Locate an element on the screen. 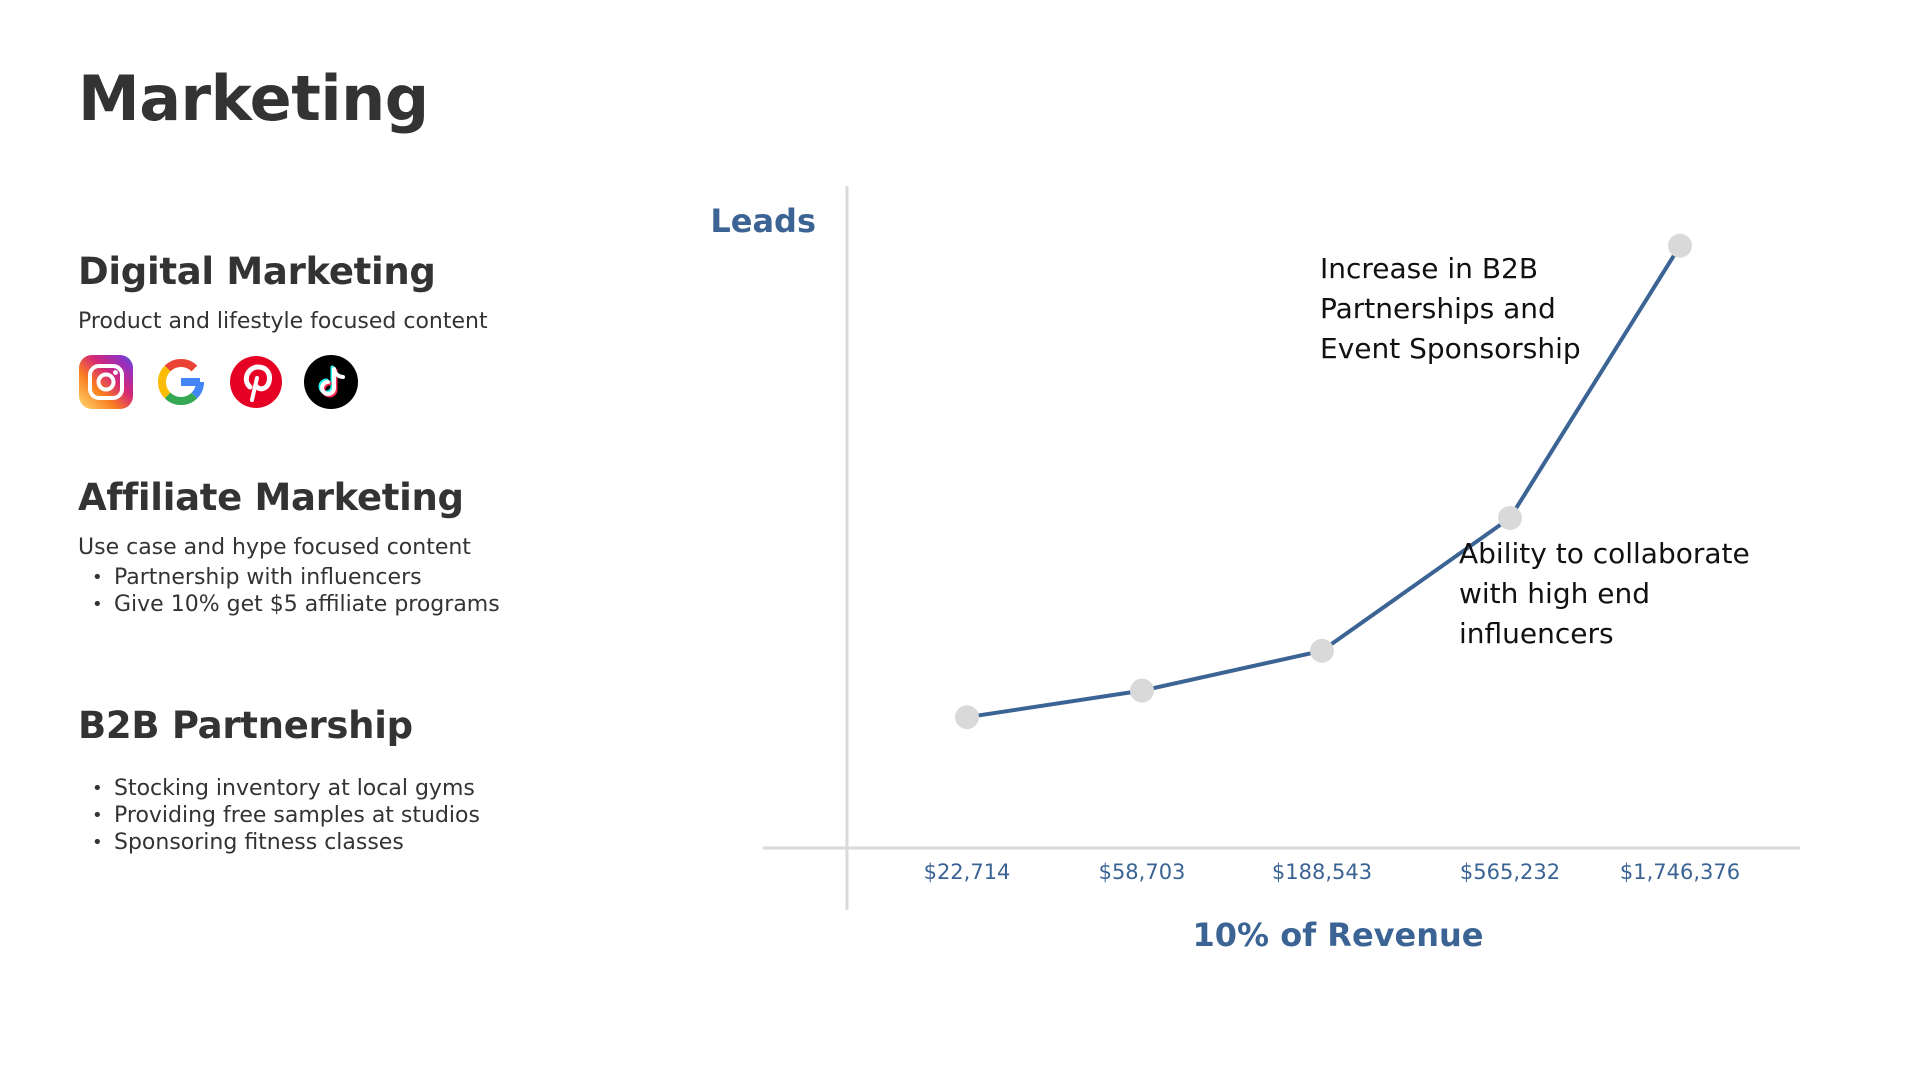  x-tick-labels: $22,714 $58,703 $188,543 $565,232 $1,746,376 is located at coordinates (1332, 872).